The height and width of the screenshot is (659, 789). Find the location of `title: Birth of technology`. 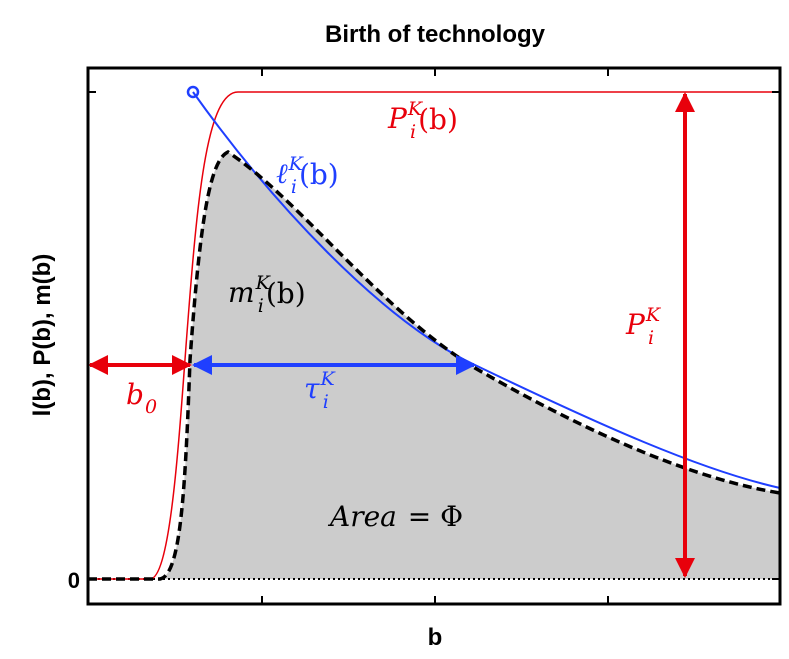

title: Birth of technology is located at coordinates (435, 34).